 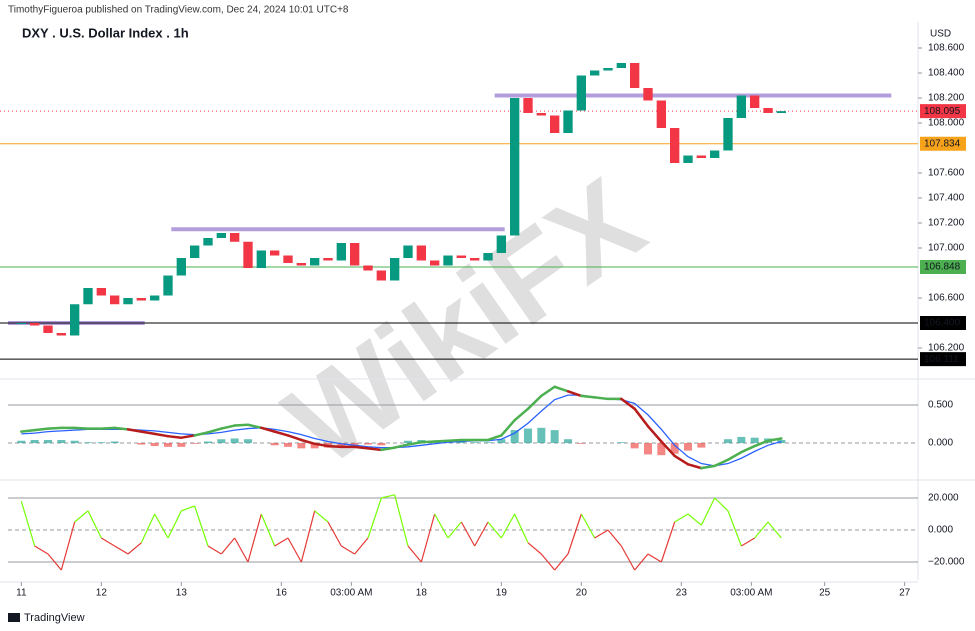 I want to click on y-tick-label: 0.500, so click(x=940, y=405).